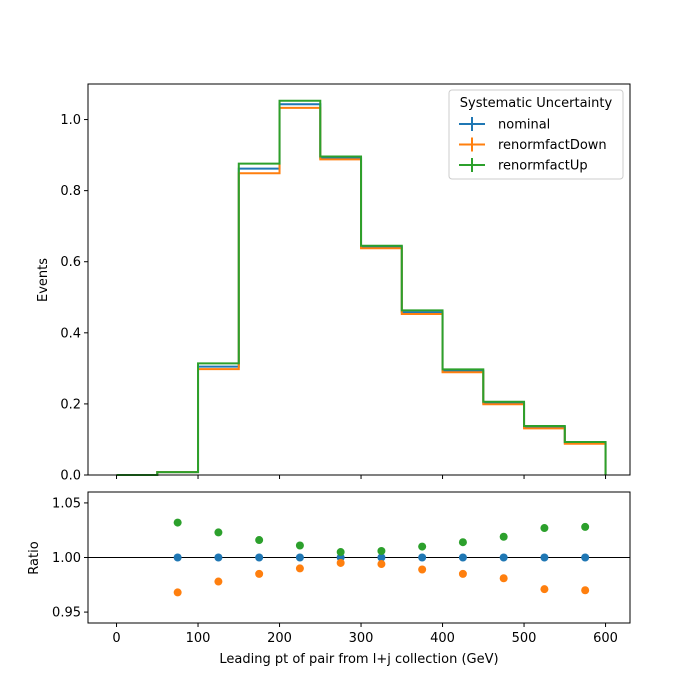 Image resolution: width=700 pixels, height=700 pixels. I want to click on x-tick-label: 600, so click(605, 638).